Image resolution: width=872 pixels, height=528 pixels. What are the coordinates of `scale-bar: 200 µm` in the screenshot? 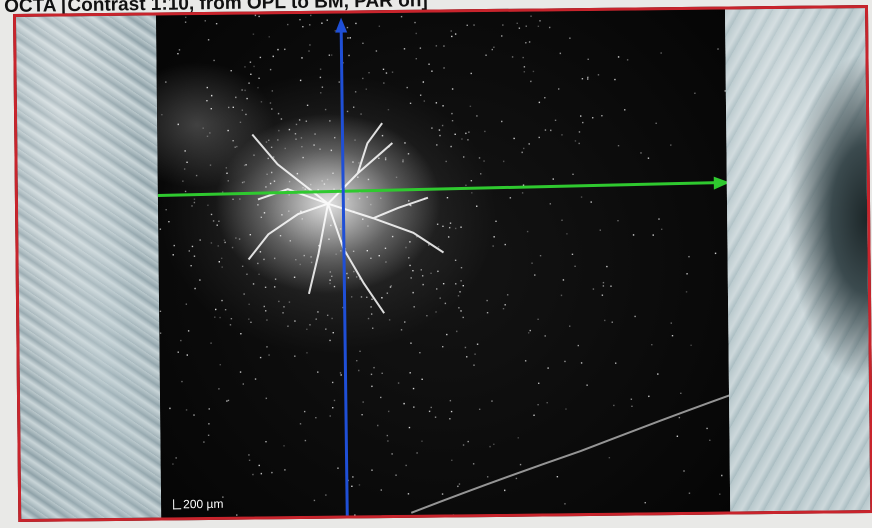 It's located at (198, 504).